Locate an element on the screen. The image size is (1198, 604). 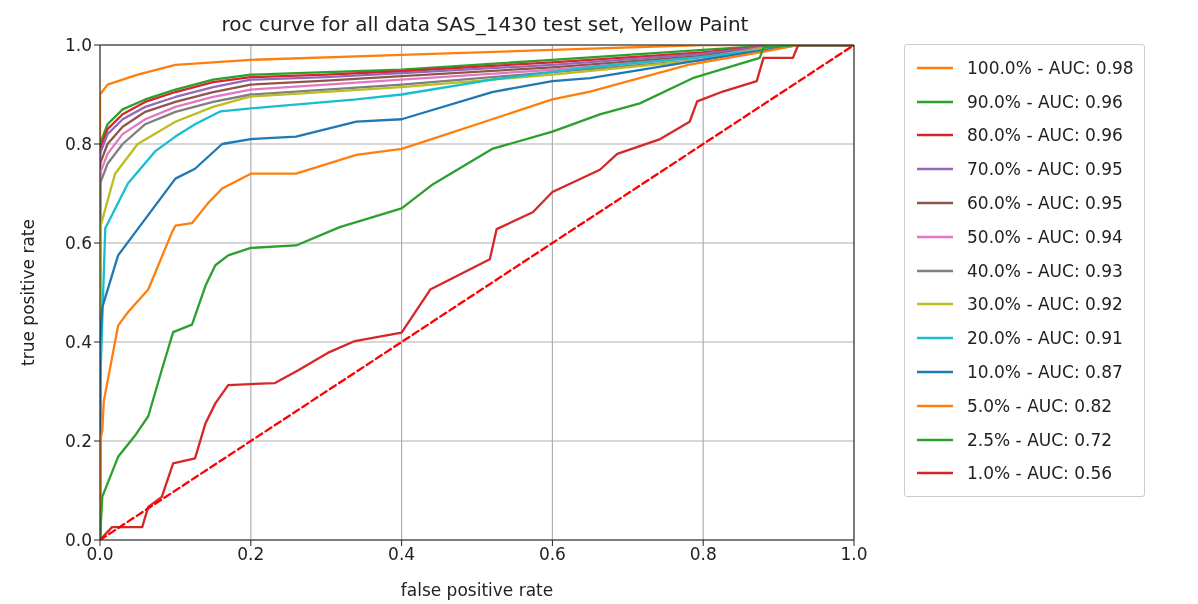
y-tick-label: 0.8 is located at coordinates (78, 144).